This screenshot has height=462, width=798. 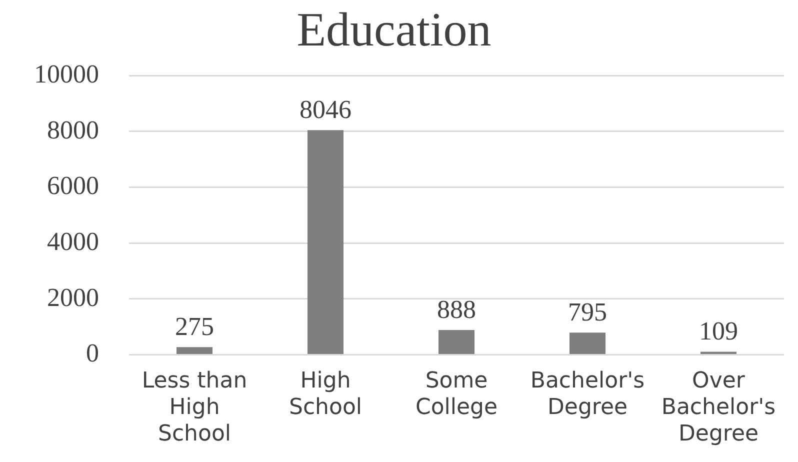 What do you see at coordinates (73, 185) in the screenshot?
I see `y-tick-label: 6000` at bounding box center [73, 185].